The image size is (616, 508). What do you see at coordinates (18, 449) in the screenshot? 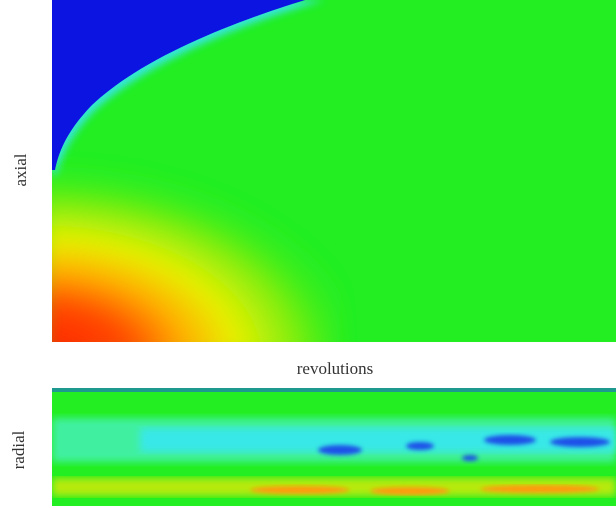
I see `y-axis-label: radial` at bounding box center [18, 449].